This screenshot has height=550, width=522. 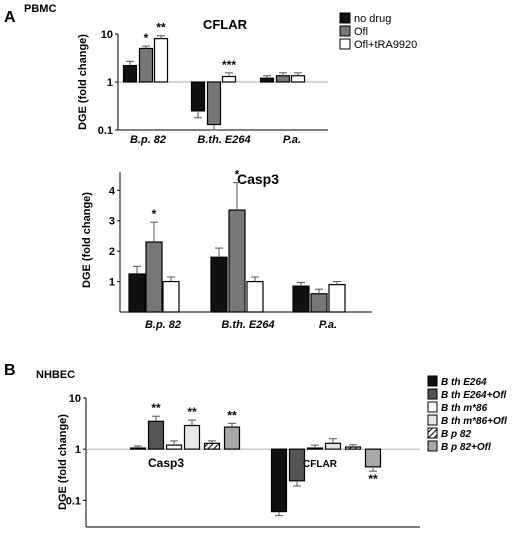 What do you see at coordinates (10, 370) in the screenshot?
I see `panel-b-letter: B` at bounding box center [10, 370].